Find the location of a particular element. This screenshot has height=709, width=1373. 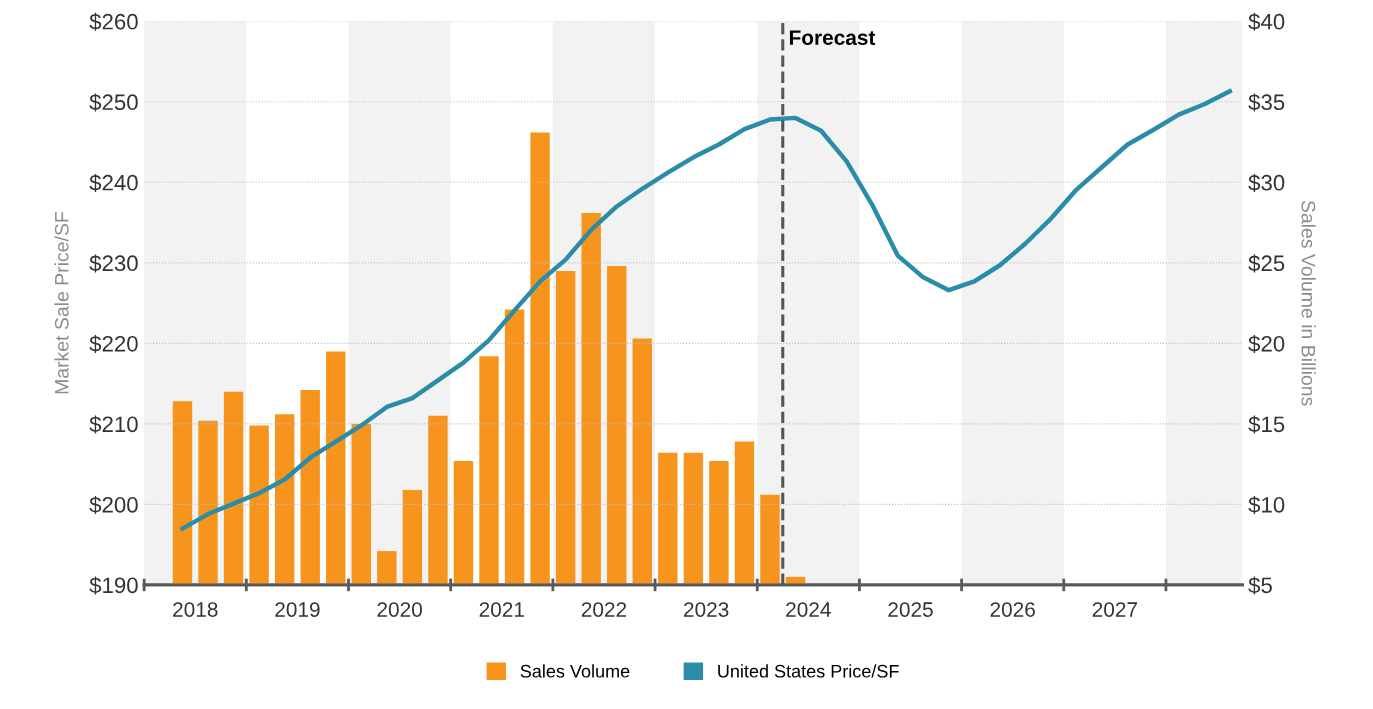

legend-label: United States Price/SF is located at coordinates (808, 671).